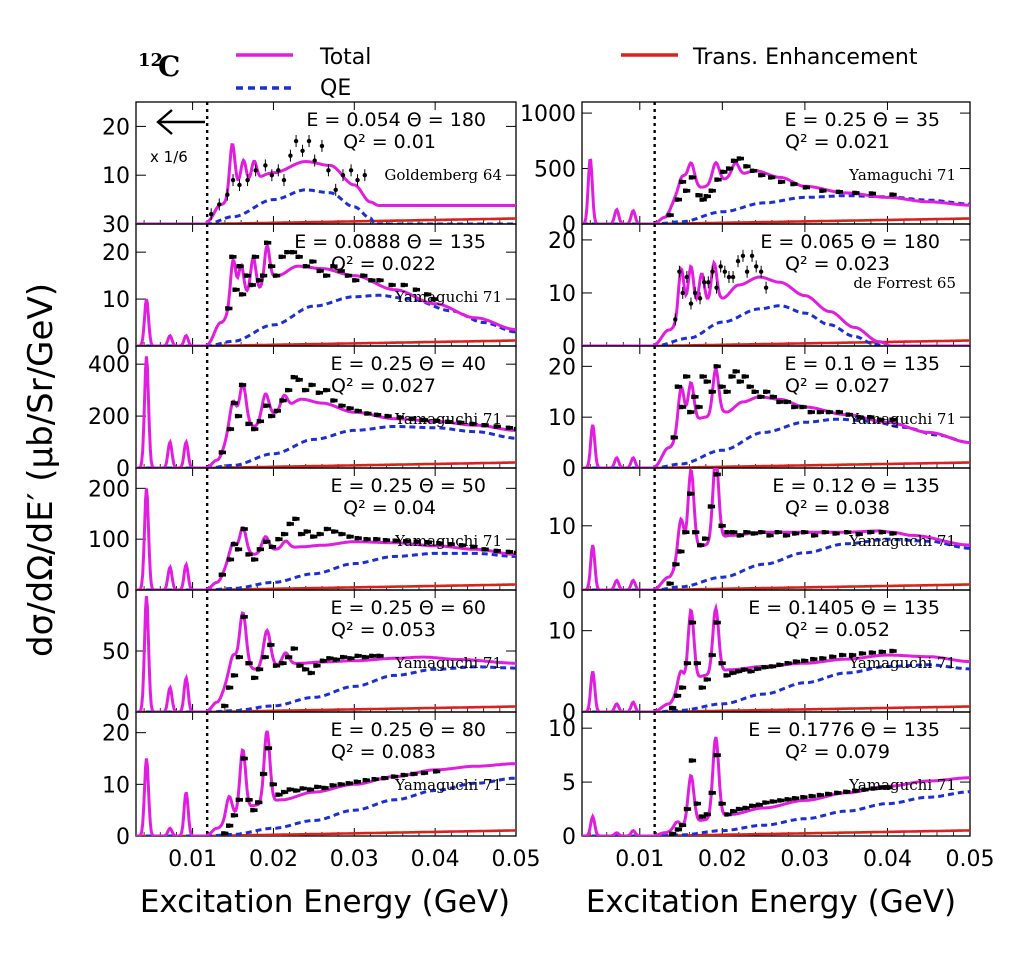 The height and width of the screenshot is (964, 1023). Describe the element at coordinates (776, 786) in the screenshot. I see `panel-plot-area` at that location.